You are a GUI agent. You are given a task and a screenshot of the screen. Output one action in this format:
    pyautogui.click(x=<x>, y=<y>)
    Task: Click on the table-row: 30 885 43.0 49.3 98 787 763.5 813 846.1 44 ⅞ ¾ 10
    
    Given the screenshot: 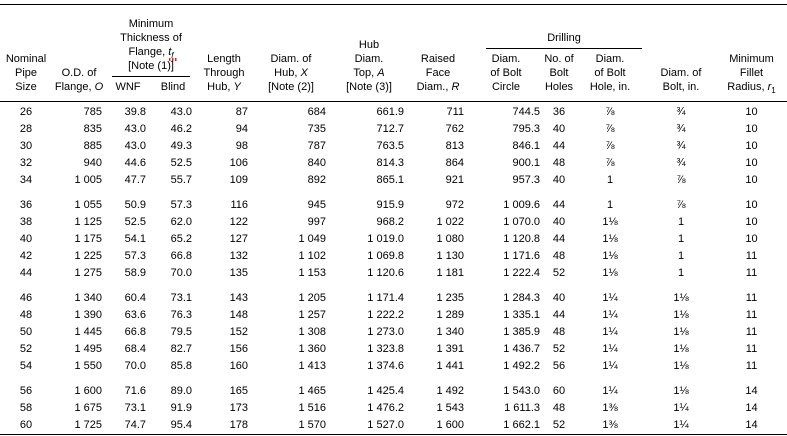 What is the action you would take?
    pyautogui.click(x=393, y=146)
    